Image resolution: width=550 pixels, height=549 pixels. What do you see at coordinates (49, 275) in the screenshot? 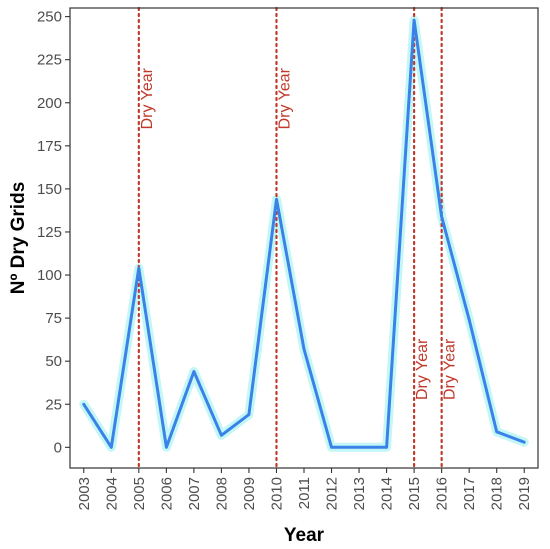
I see `y-tick-label: 100` at bounding box center [49, 275].